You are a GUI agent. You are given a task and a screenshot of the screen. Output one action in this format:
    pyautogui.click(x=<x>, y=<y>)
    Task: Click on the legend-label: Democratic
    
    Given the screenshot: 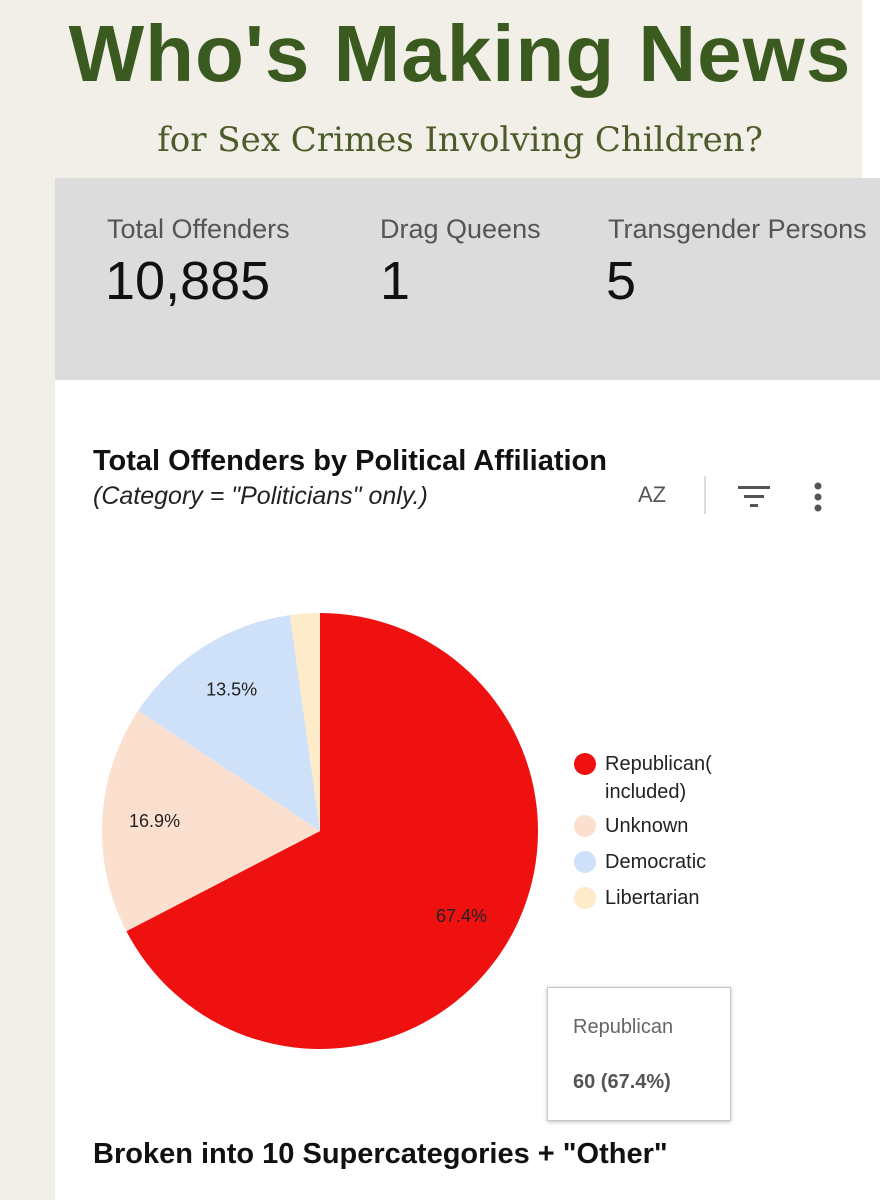 What is the action you would take?
    pyautogui.click(x=656, y=862)
    